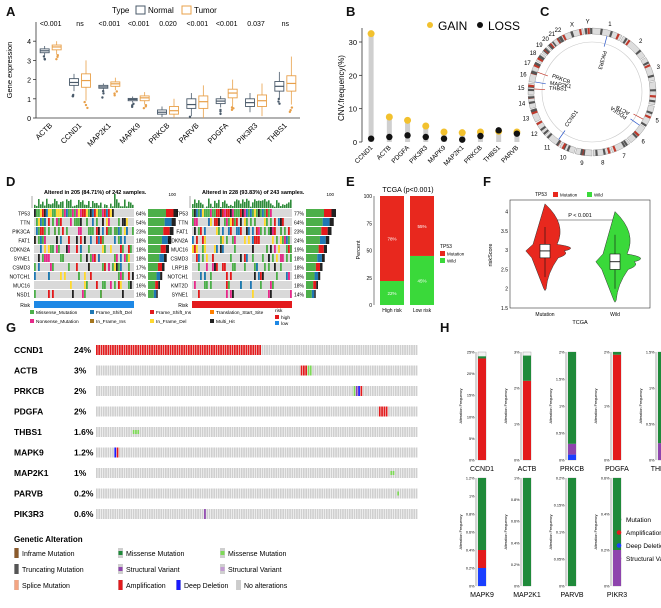 Image resolution: width=661 pixels, height=608 pixels. Describe the element at coordinates (242, 304) in the screenshot. I see `risk-bar` at that location.